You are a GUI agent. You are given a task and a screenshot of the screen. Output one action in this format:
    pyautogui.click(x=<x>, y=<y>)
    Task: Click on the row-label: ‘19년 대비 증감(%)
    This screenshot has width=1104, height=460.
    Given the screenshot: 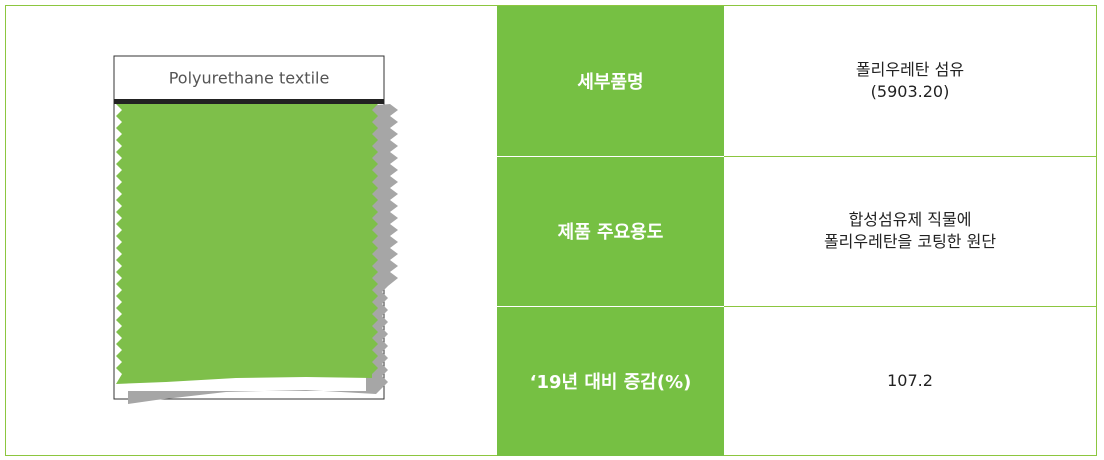 What is the action you would take?
    pyautogui.click(x=610, y=381)
    